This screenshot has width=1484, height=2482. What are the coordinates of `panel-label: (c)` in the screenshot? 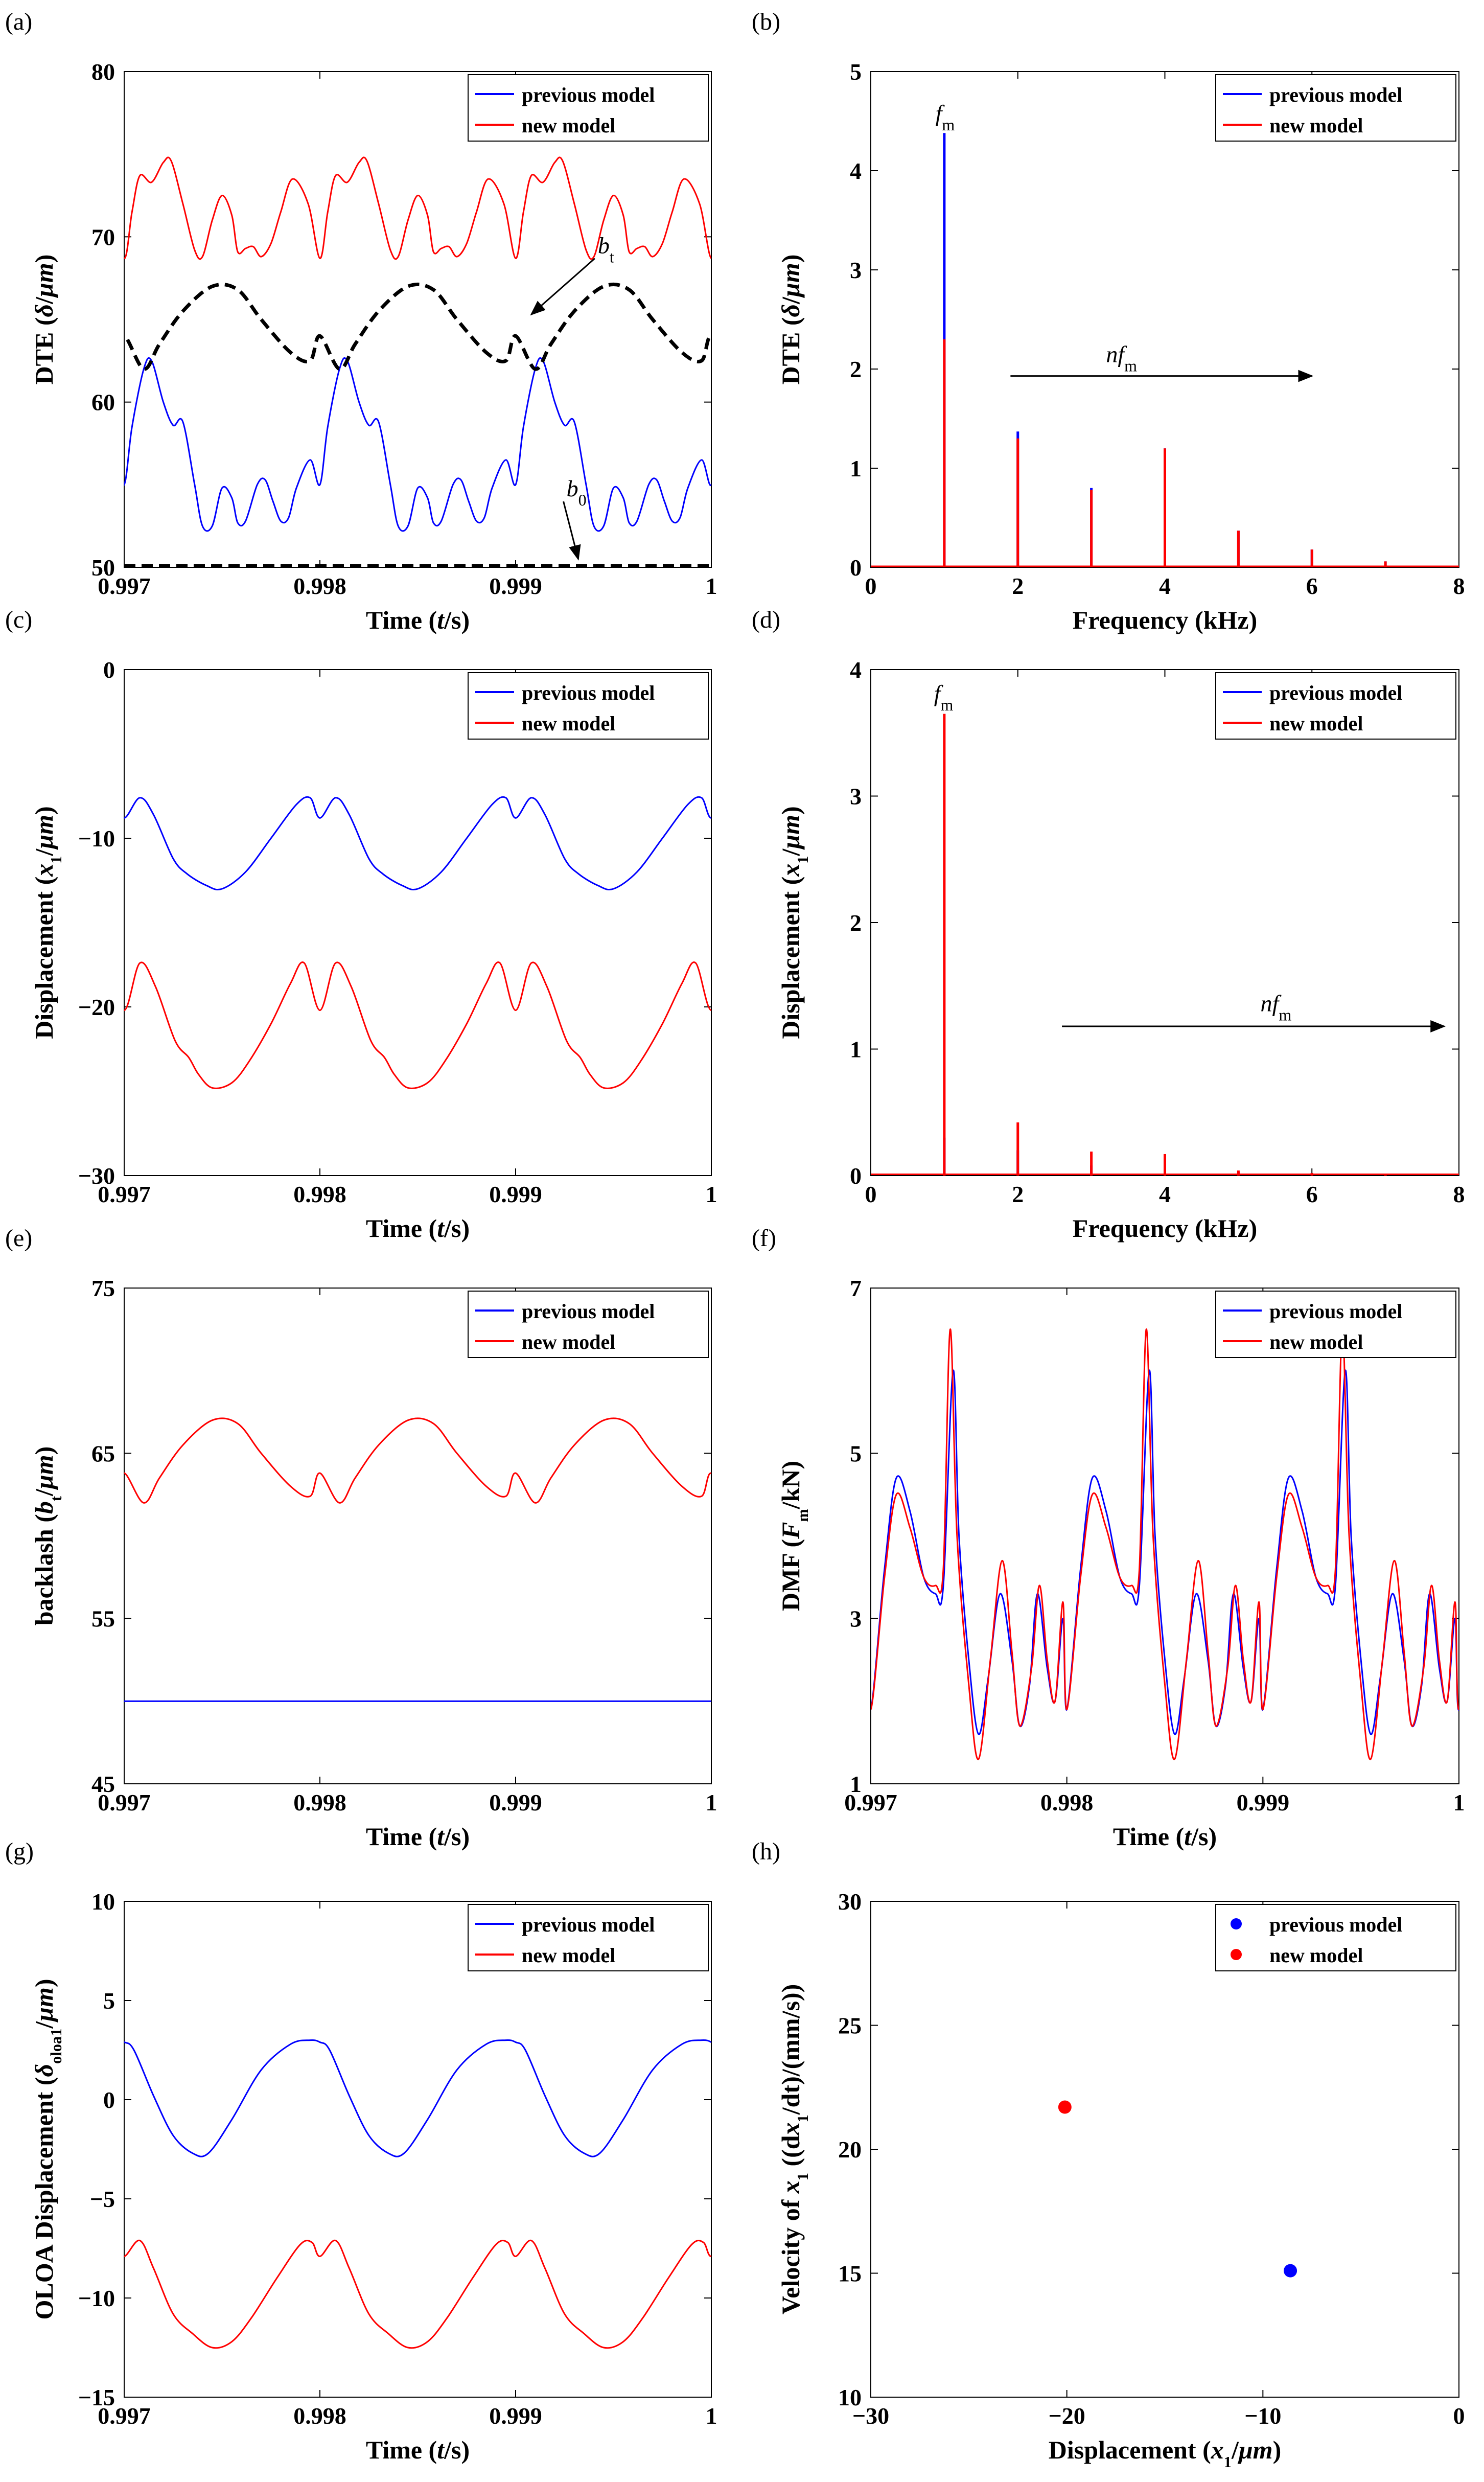 It's located at (18, 619).